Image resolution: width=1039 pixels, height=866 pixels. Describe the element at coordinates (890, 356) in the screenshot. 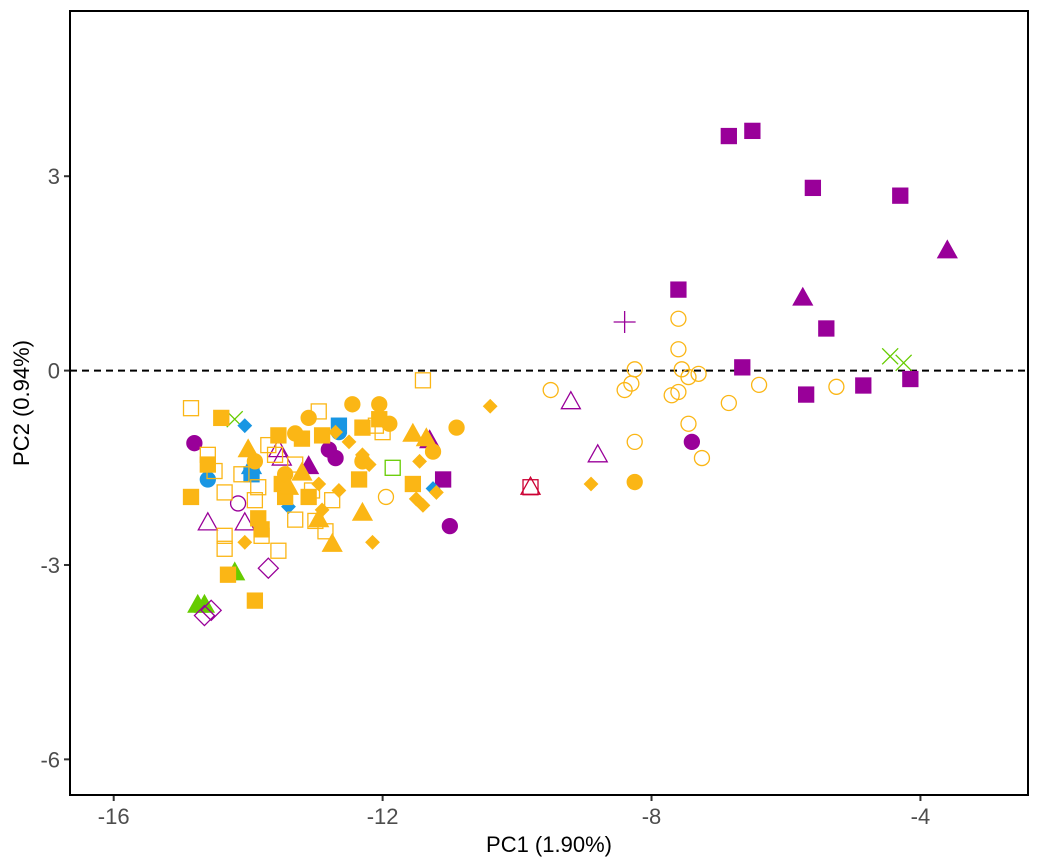

I see `data-point-cross` at that location.